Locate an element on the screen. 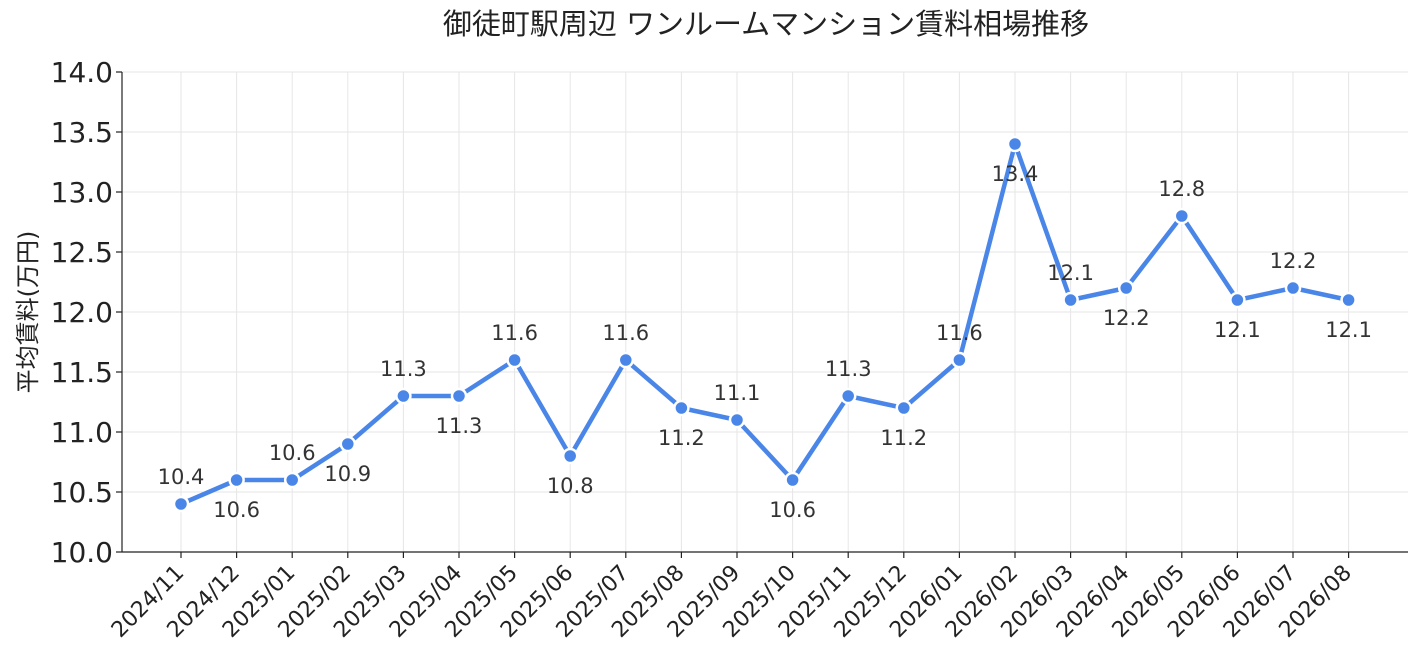  y-tick-label: 10.0 is located at coordinates (82, 552).